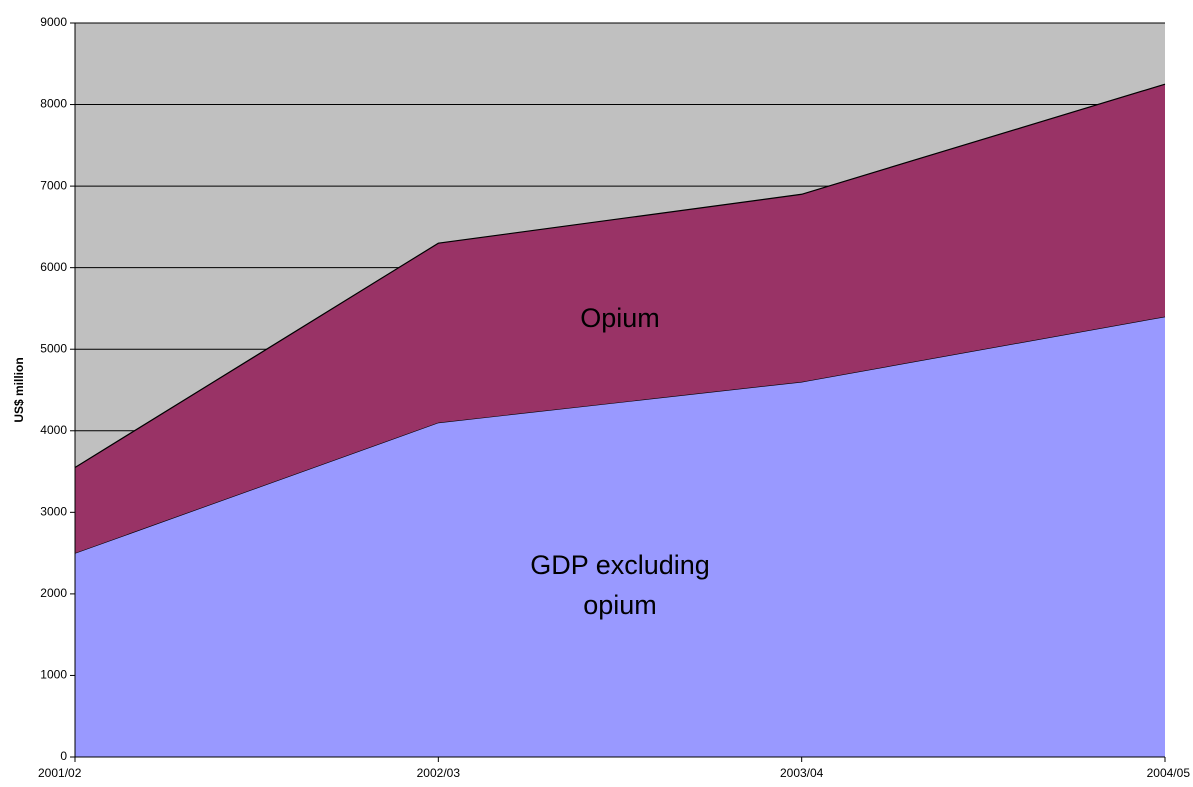  Describe the element at coordinates (53, 593) in the screenshot. I see `y-tick-label: 2000` at that location.